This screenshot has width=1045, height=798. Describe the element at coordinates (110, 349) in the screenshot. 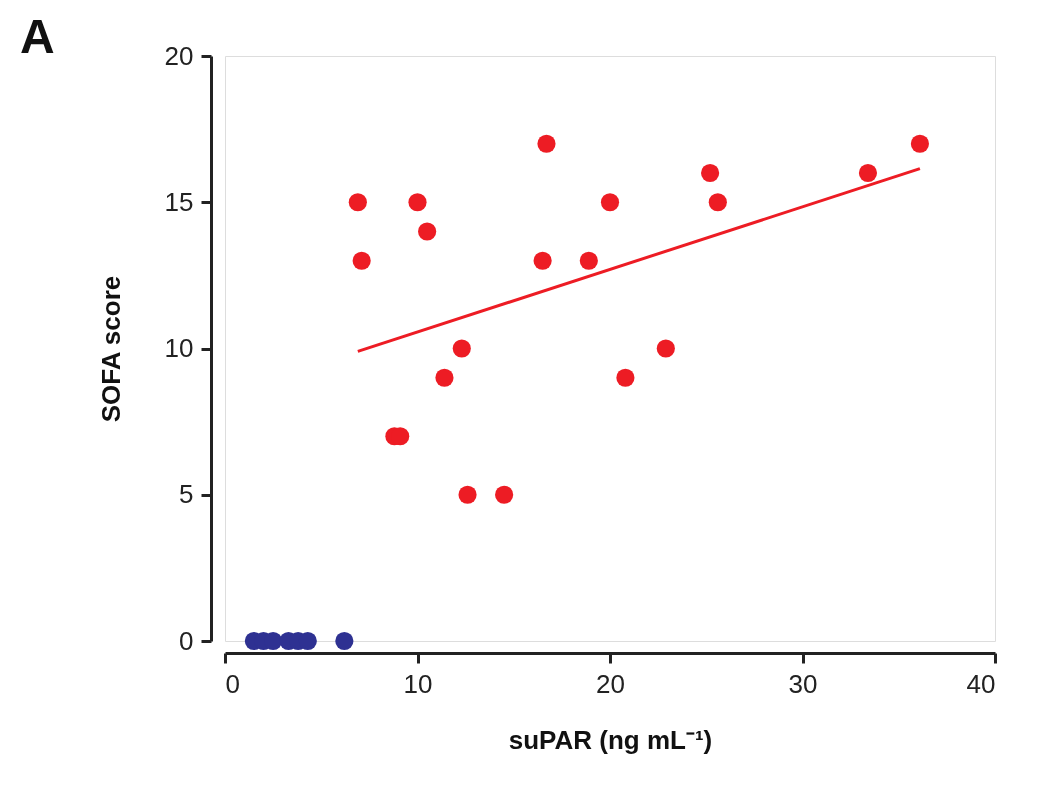

I see `y-axis-title: SOFA score` at that location.